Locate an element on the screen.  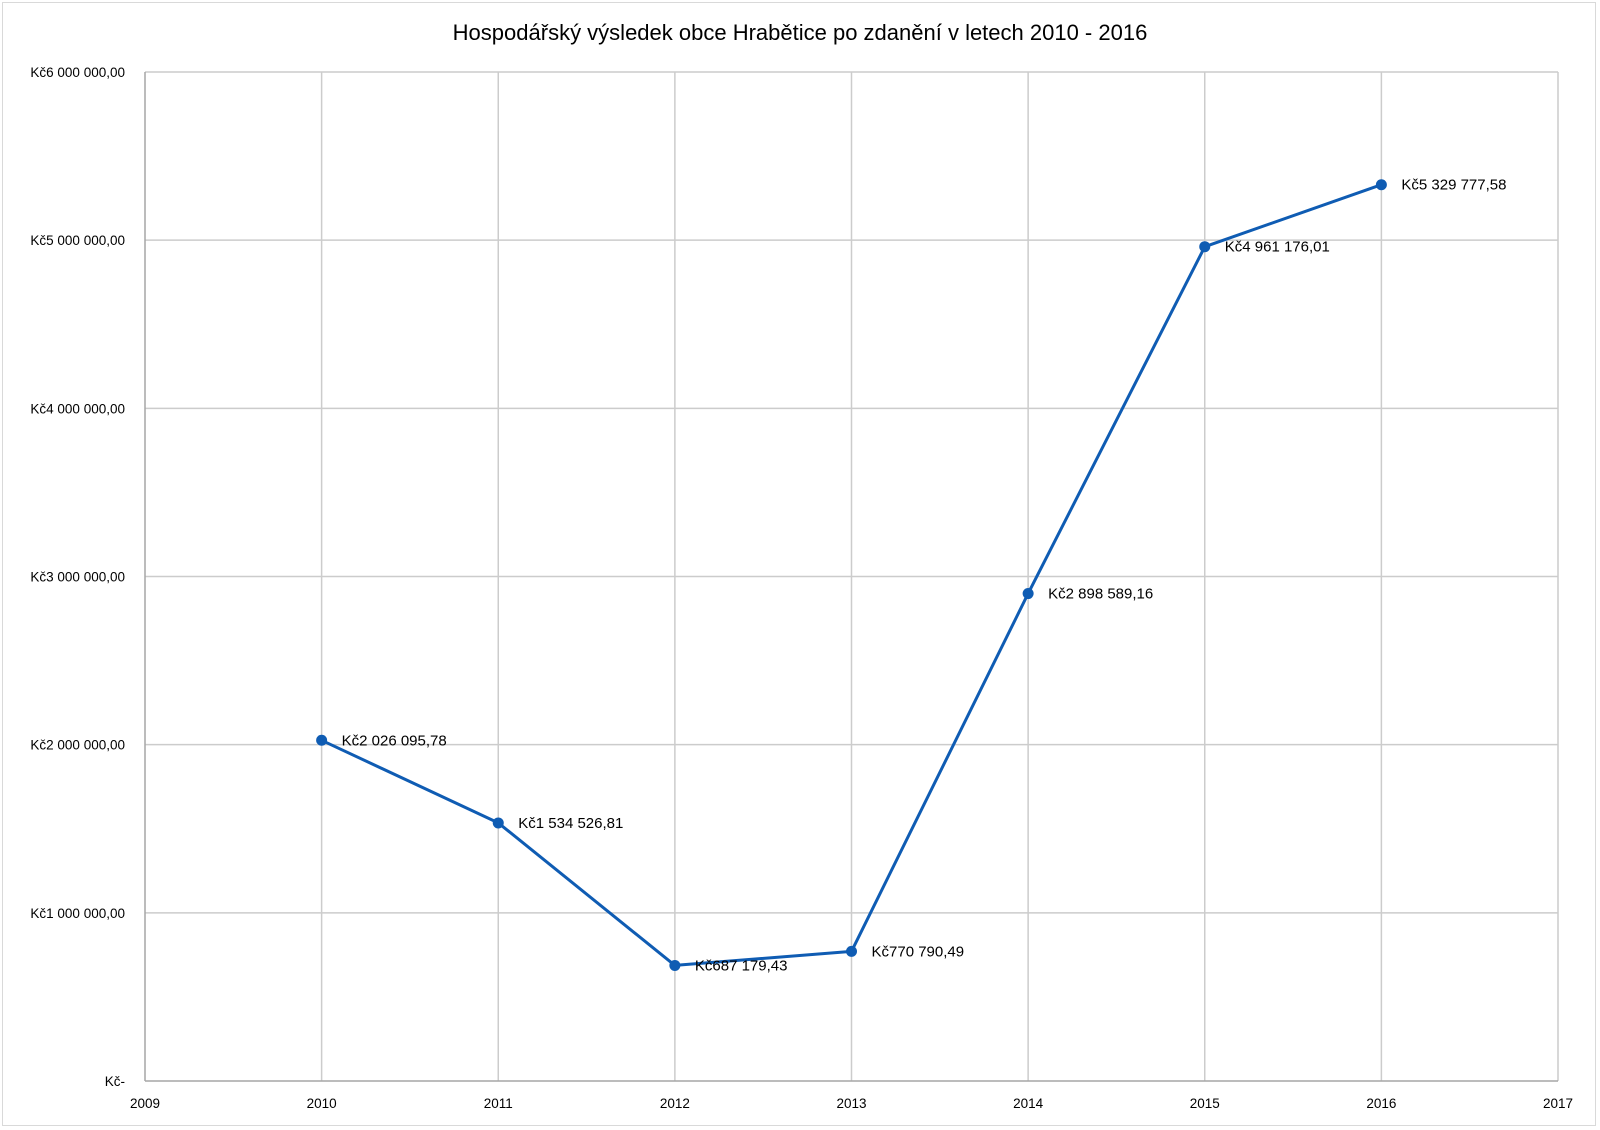
data-point-label: Kč2 026 095,78 is located at coordinates (394, 740).